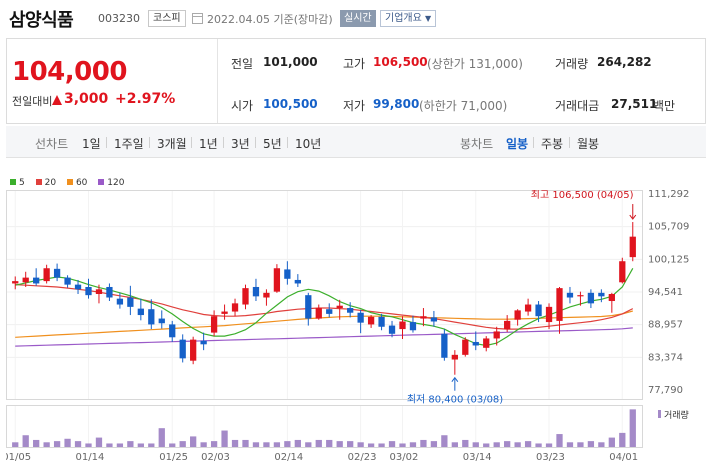 The width and height of the screenshot is (707, 475). What do you see at coordinates (552, 144) in the screenshot?
I see `tab-weekly: 주봉` at bounding box center [552, 144].